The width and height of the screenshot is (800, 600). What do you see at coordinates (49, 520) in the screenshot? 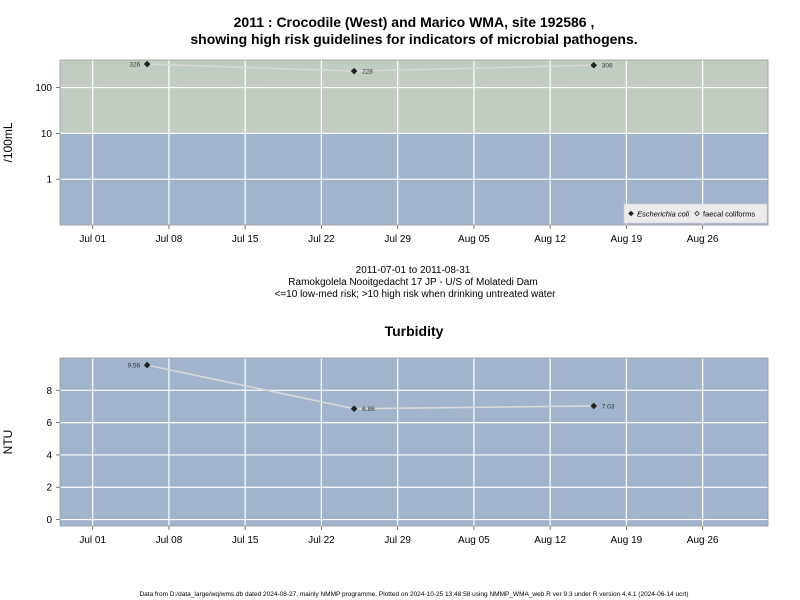
I see `y-tick-label: 0` at bounding box center [49, 520].